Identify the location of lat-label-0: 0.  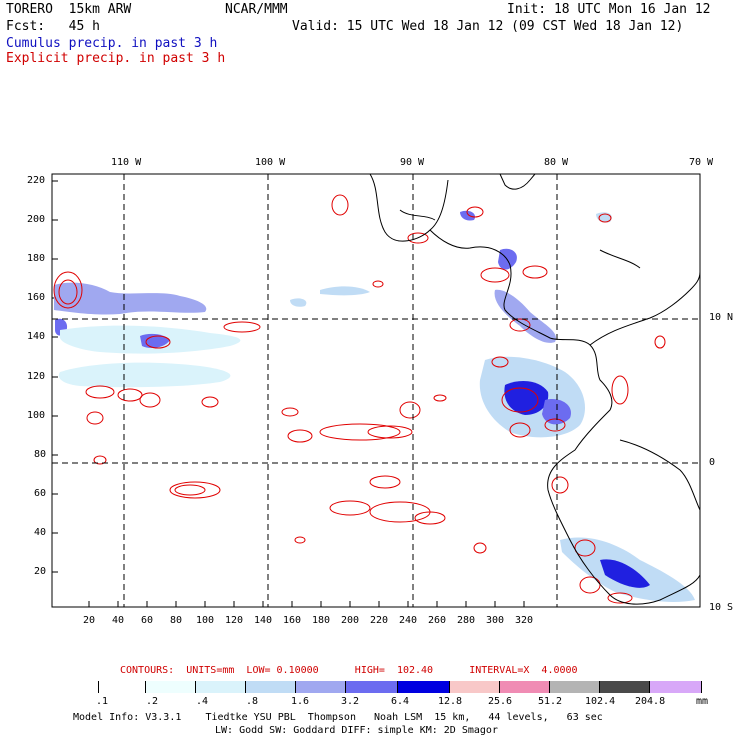
(712, 462).